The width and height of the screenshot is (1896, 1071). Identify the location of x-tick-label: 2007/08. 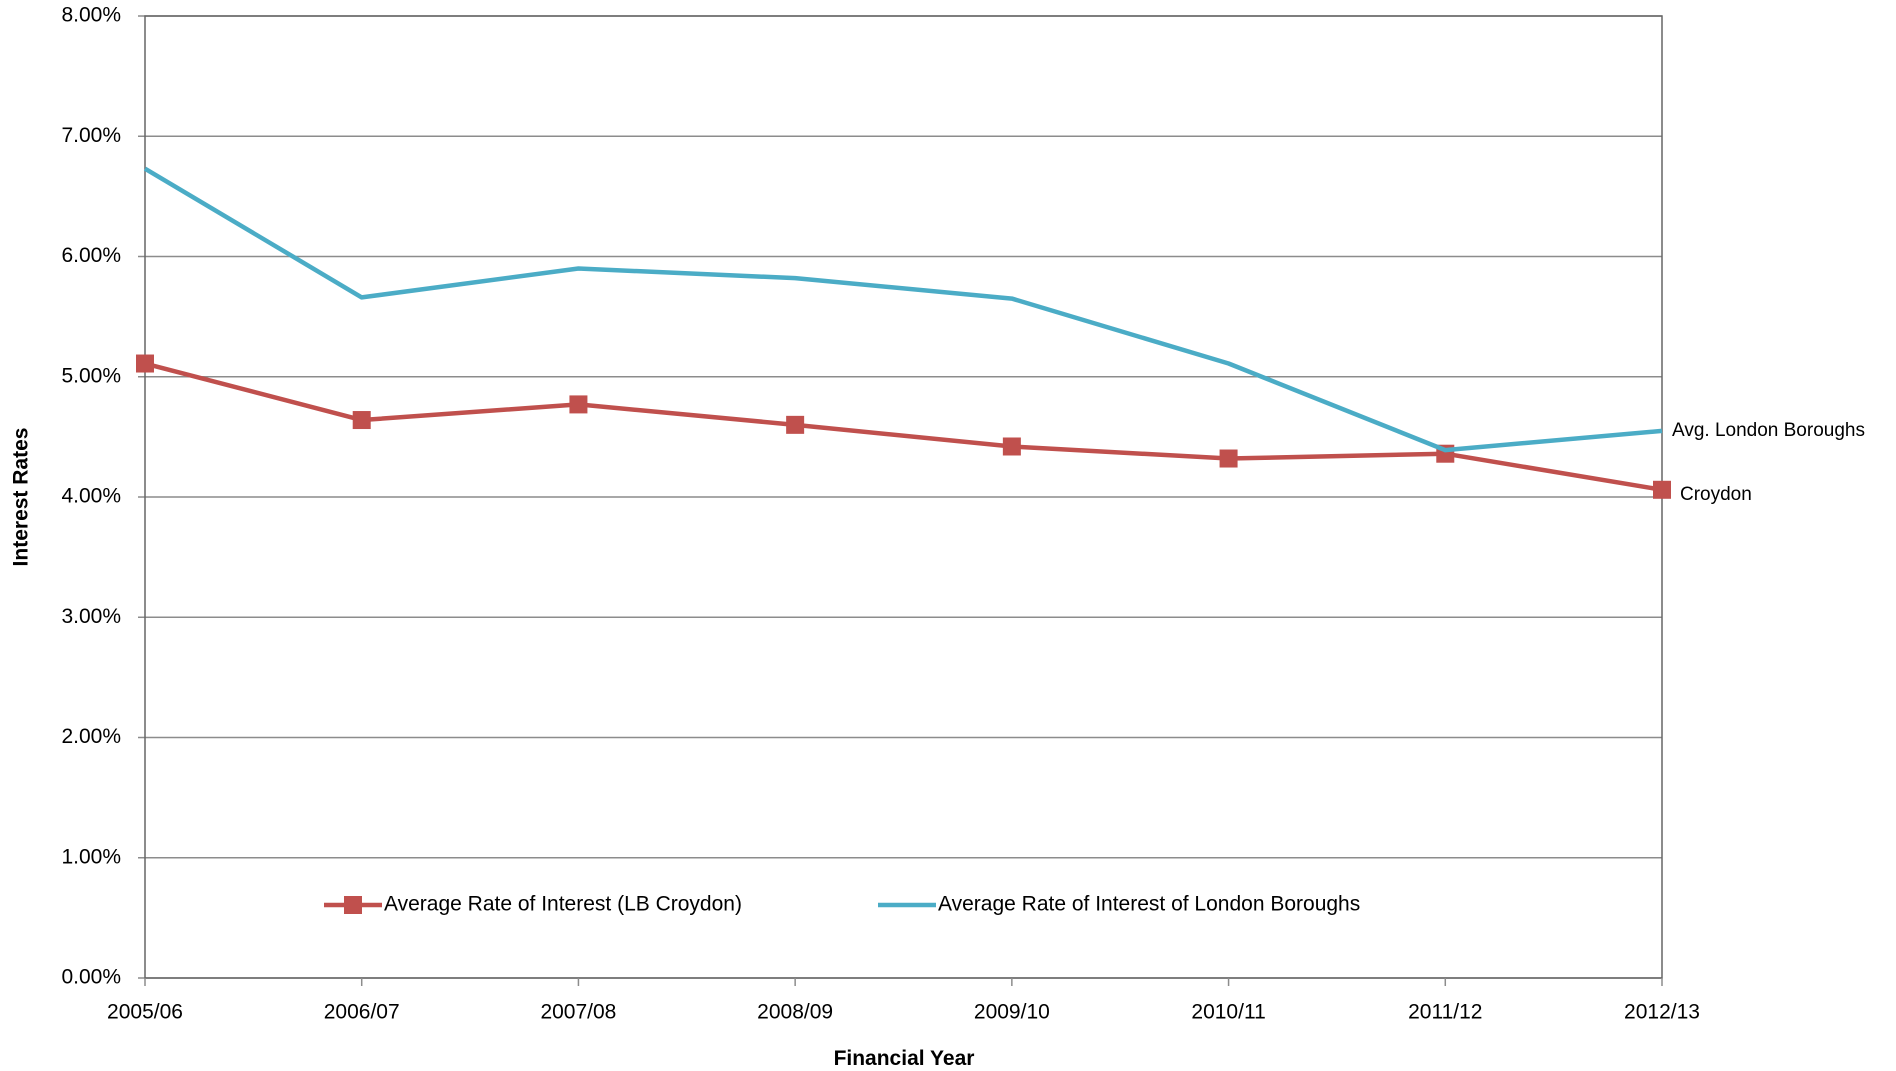
(578, 1012).